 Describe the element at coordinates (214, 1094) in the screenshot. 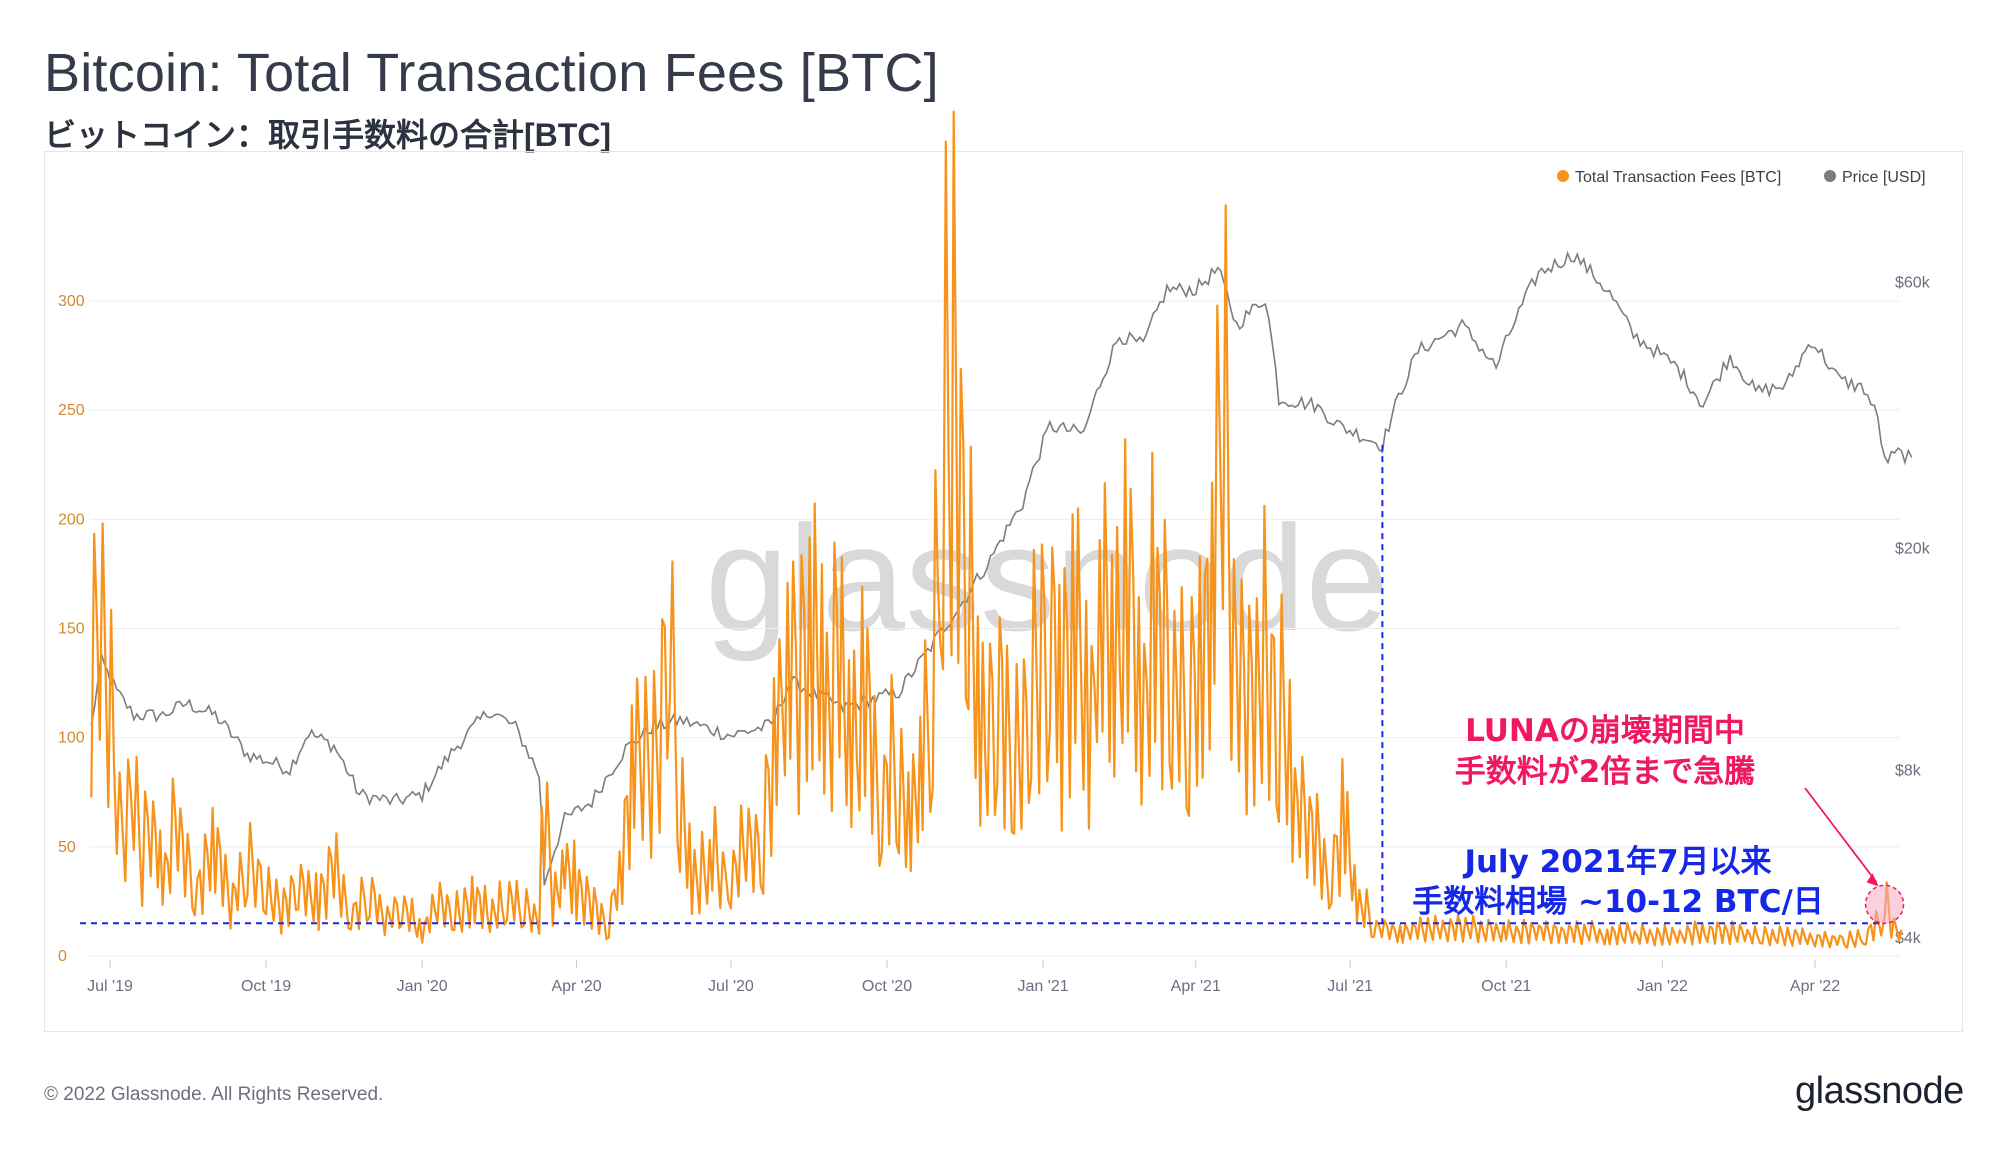

I see `copyright-text: © 2022 Glassnode. All Rights Reserved.` at that location.